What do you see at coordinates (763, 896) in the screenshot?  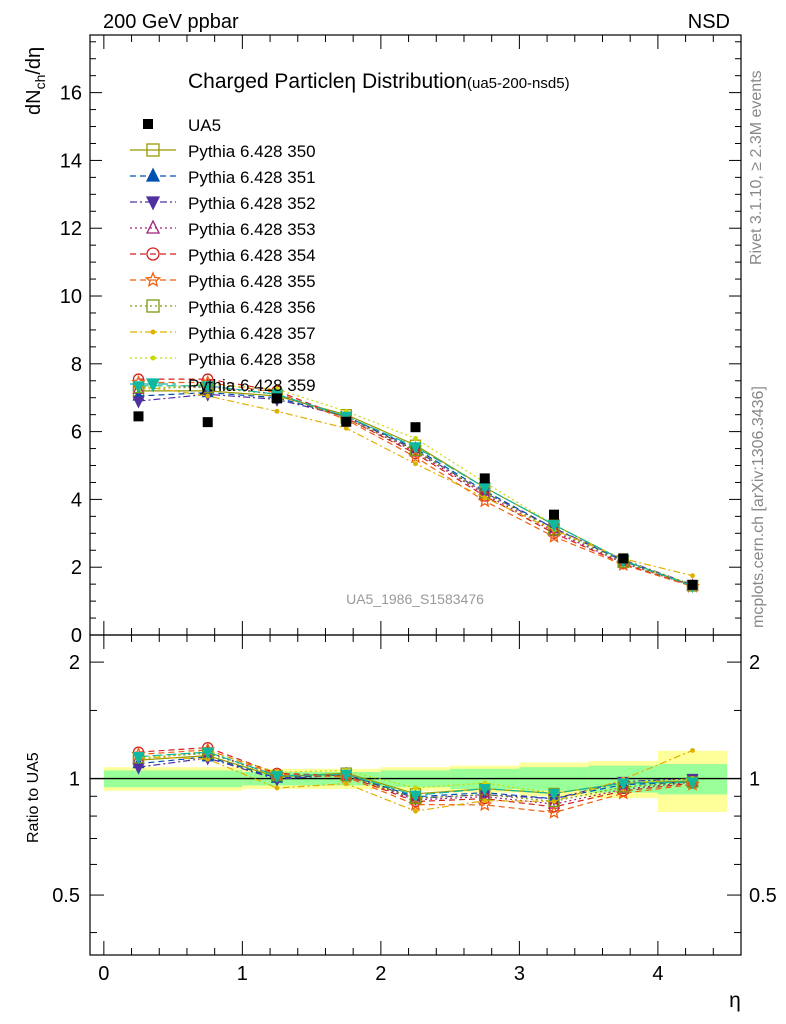 I see `ratio-ytick-label-right: 0.5` at bounding box center [763, 896].